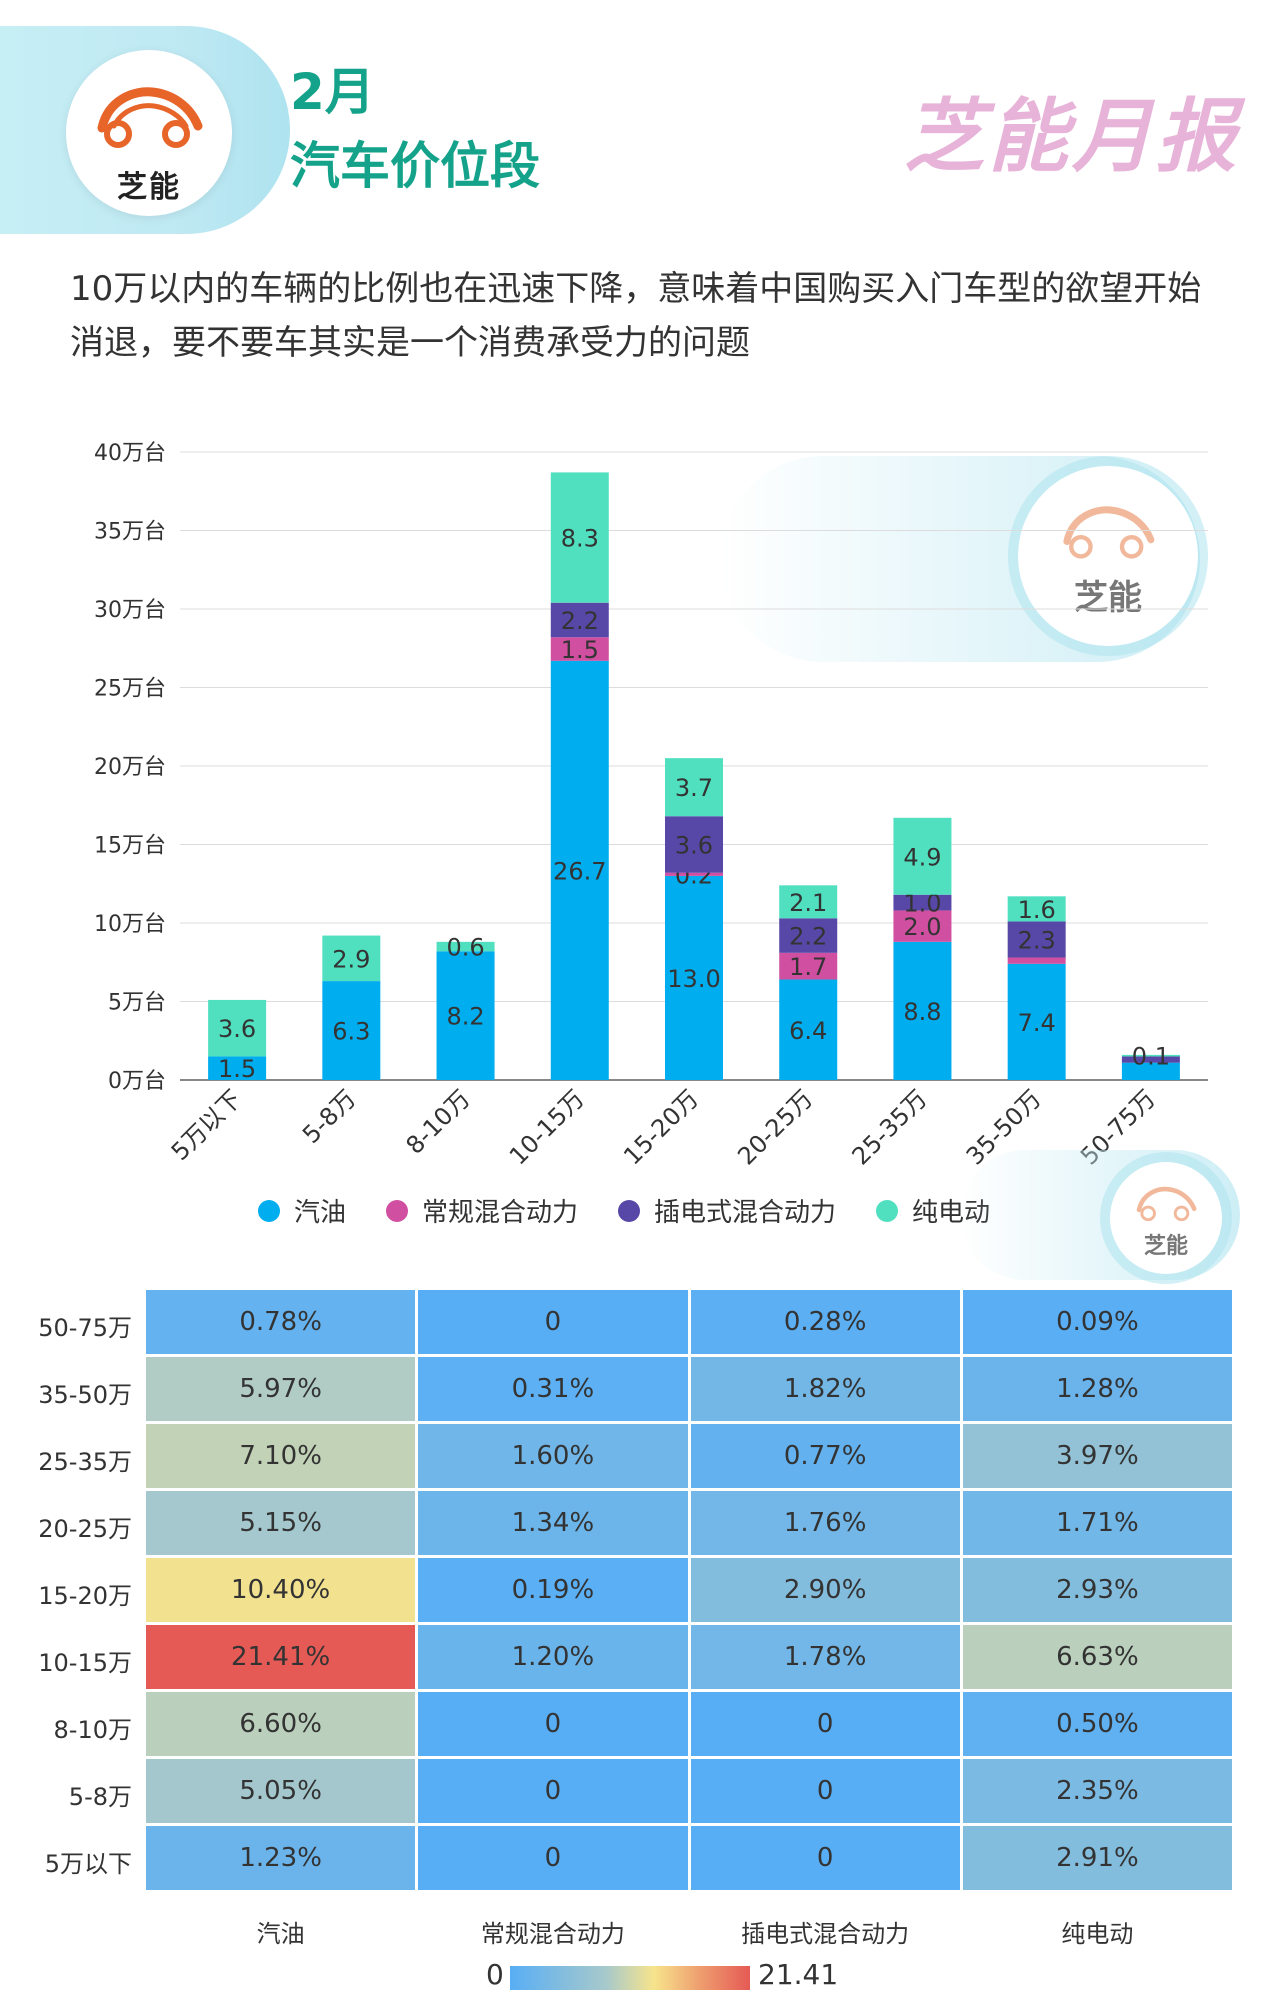 The width and height of the screenshot is (1280, 2016). Describe the element at coordinates (150, 117) in the screenshot. I see `car-logo-icon` at that location.